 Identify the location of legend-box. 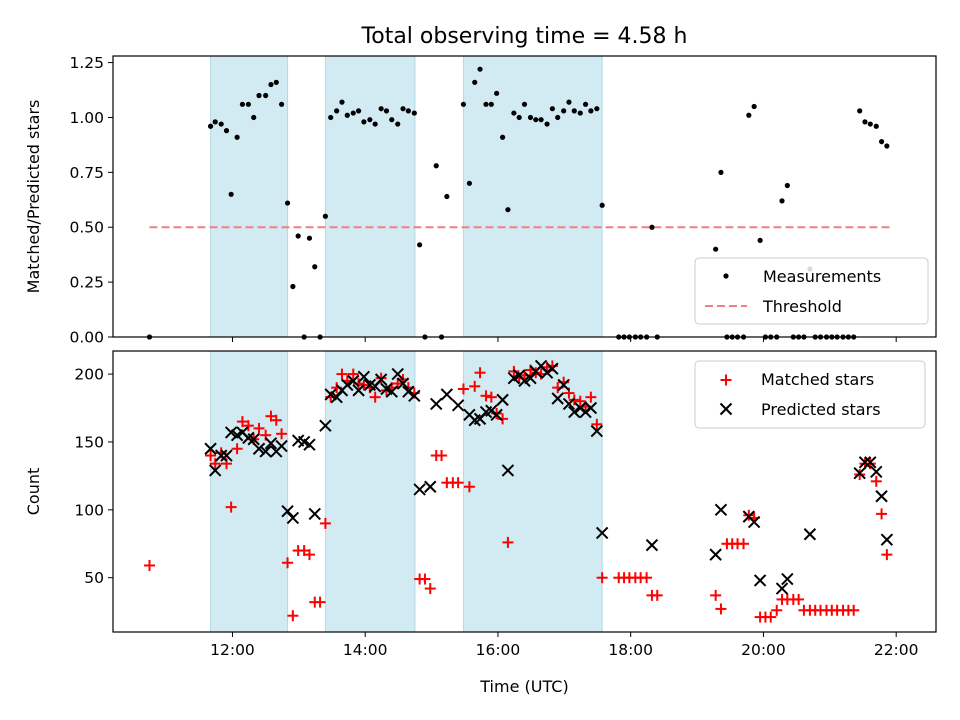
(810, 394).